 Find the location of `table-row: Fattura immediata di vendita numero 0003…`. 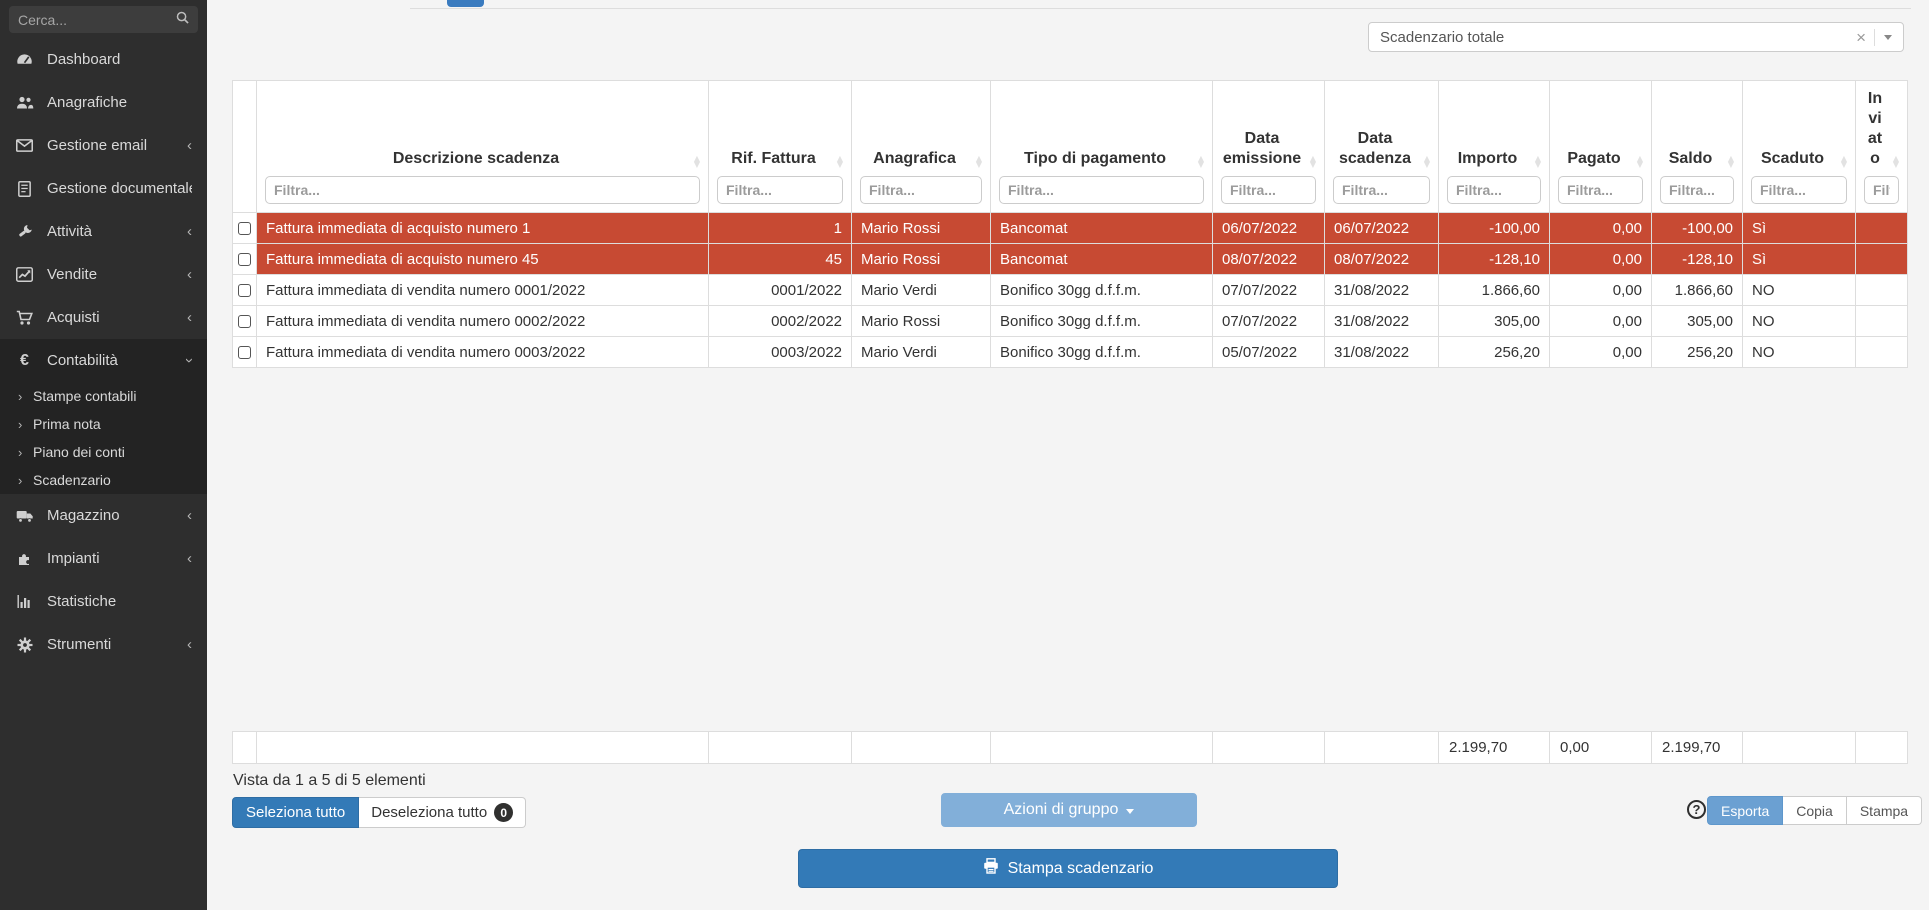

table-row: Fattura immediata di vendita numero 0003… is located at coordinates (1070, 352).